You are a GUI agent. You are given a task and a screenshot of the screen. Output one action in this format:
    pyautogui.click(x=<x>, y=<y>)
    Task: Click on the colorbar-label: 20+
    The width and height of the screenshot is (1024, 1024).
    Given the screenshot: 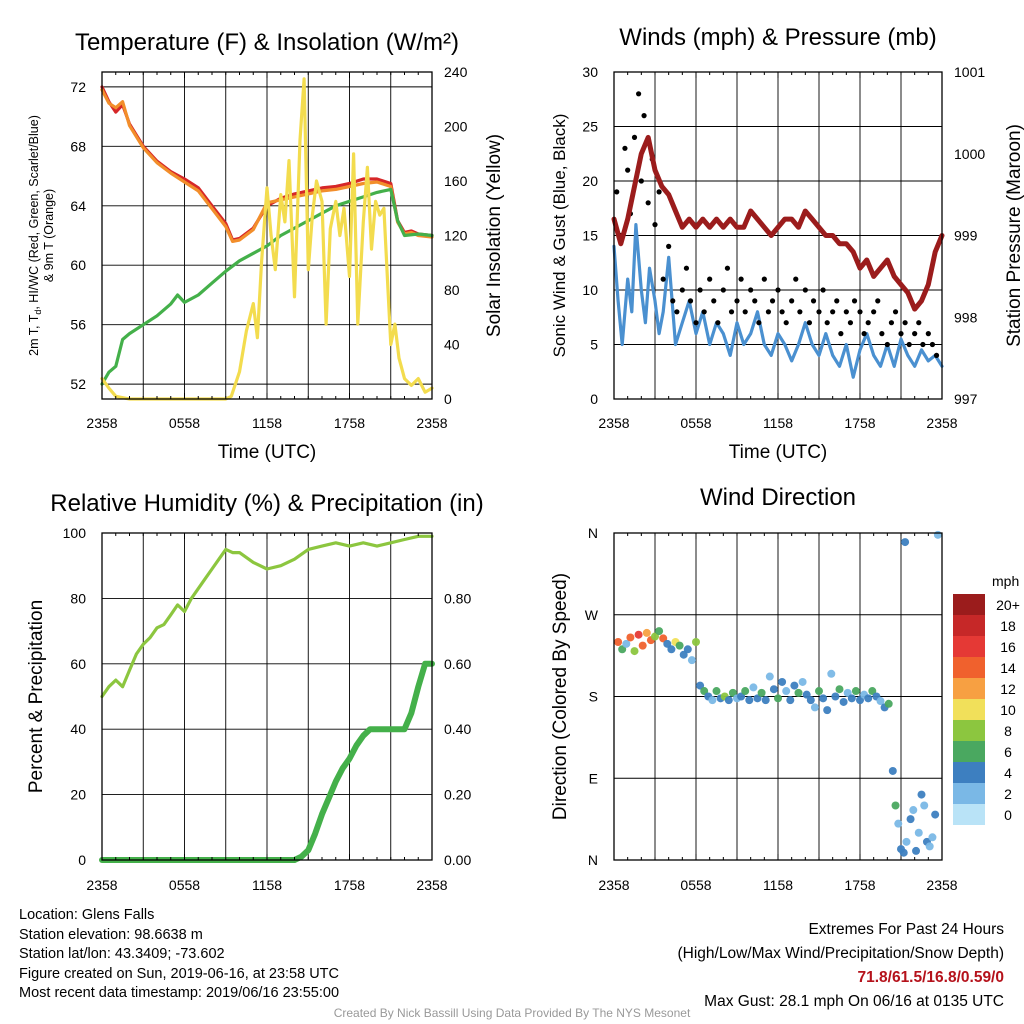 What is the action you would take?
    pyautogui.click(x=1008, y=605)
    